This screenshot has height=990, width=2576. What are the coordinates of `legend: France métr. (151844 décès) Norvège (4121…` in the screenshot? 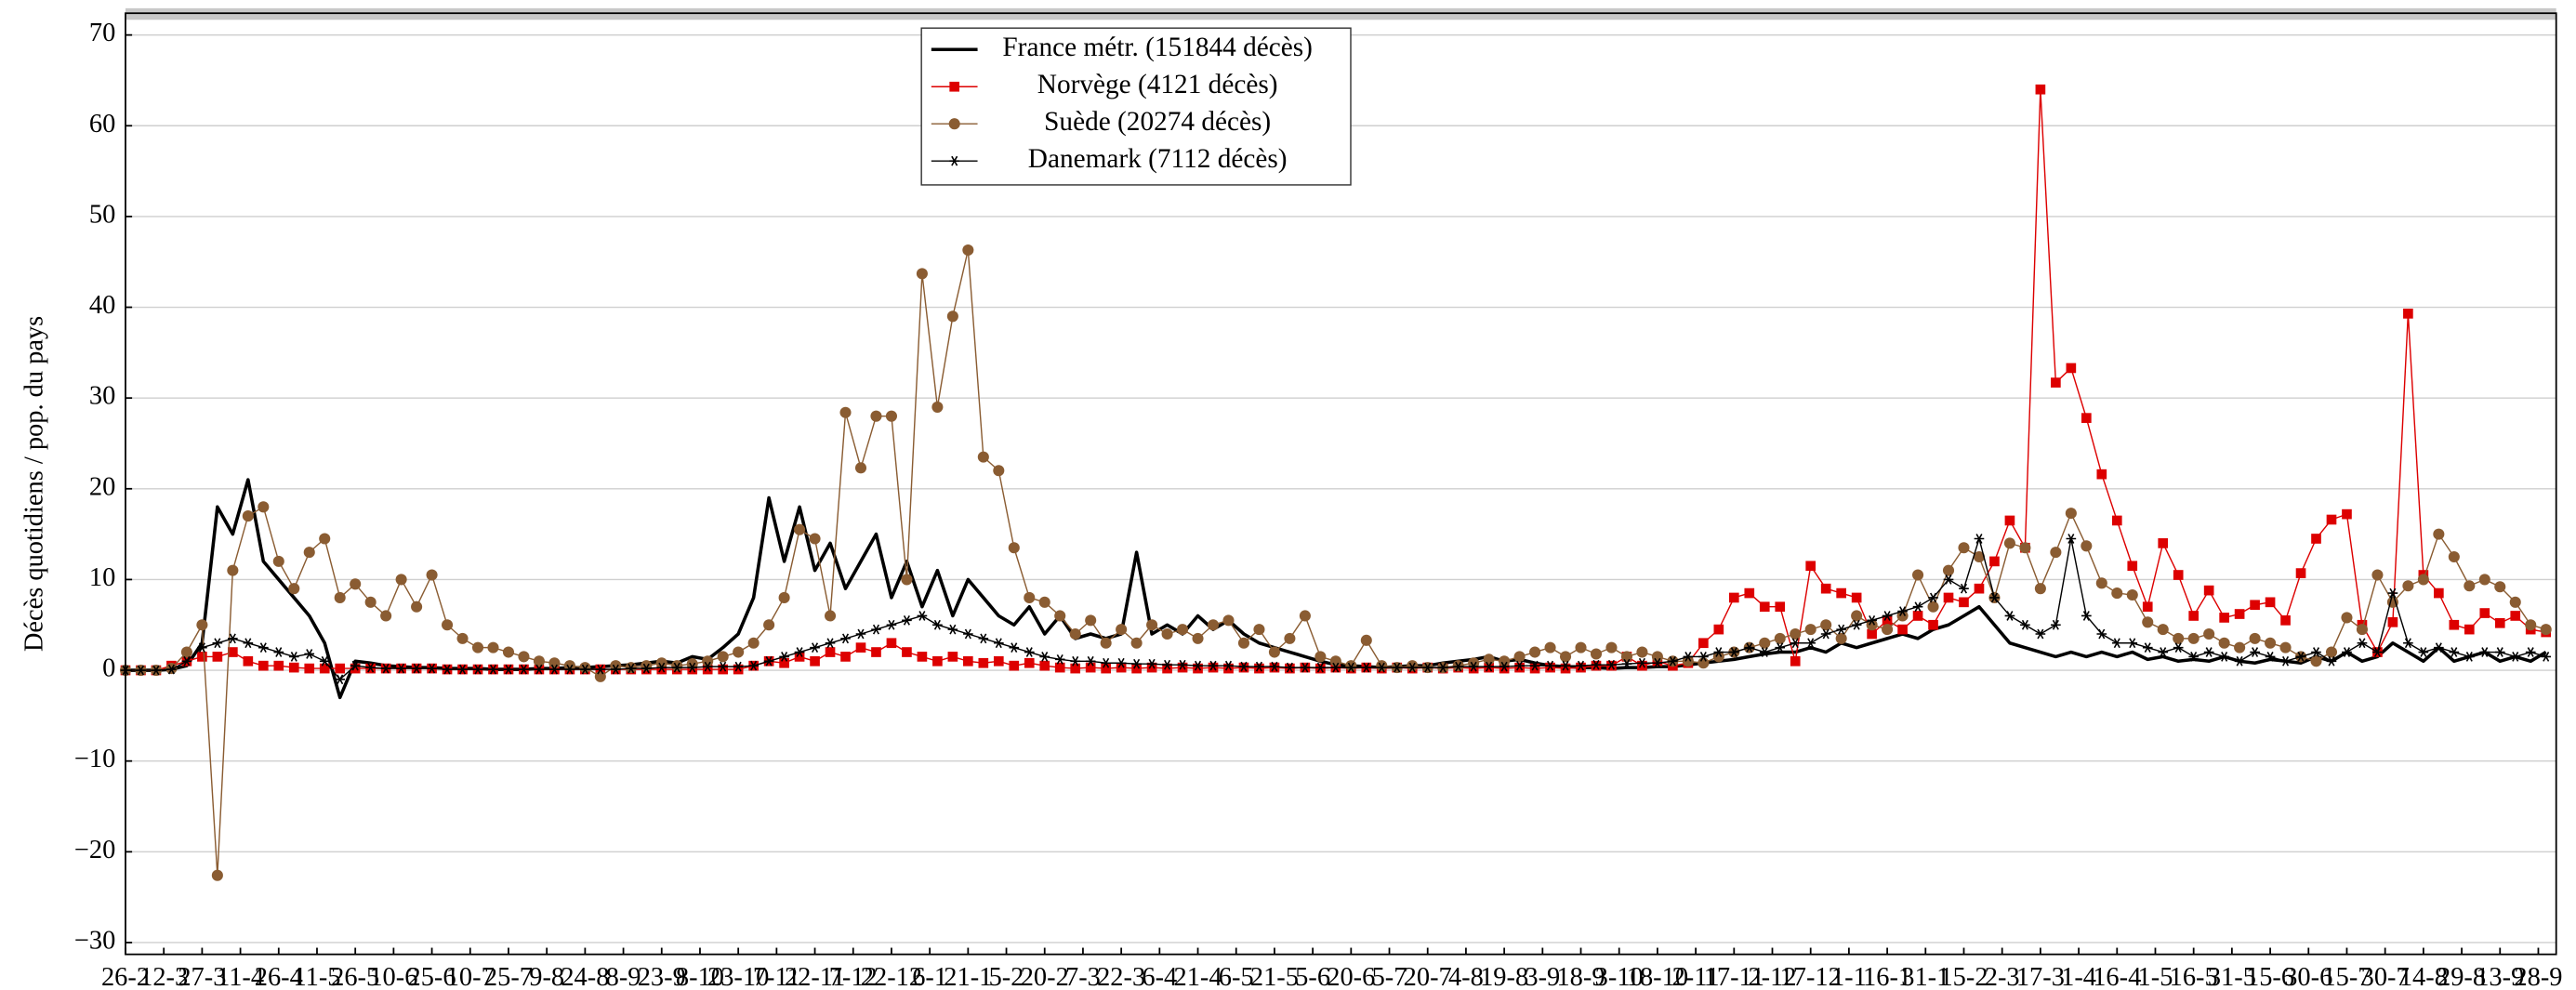 It's located at (1136, 106).